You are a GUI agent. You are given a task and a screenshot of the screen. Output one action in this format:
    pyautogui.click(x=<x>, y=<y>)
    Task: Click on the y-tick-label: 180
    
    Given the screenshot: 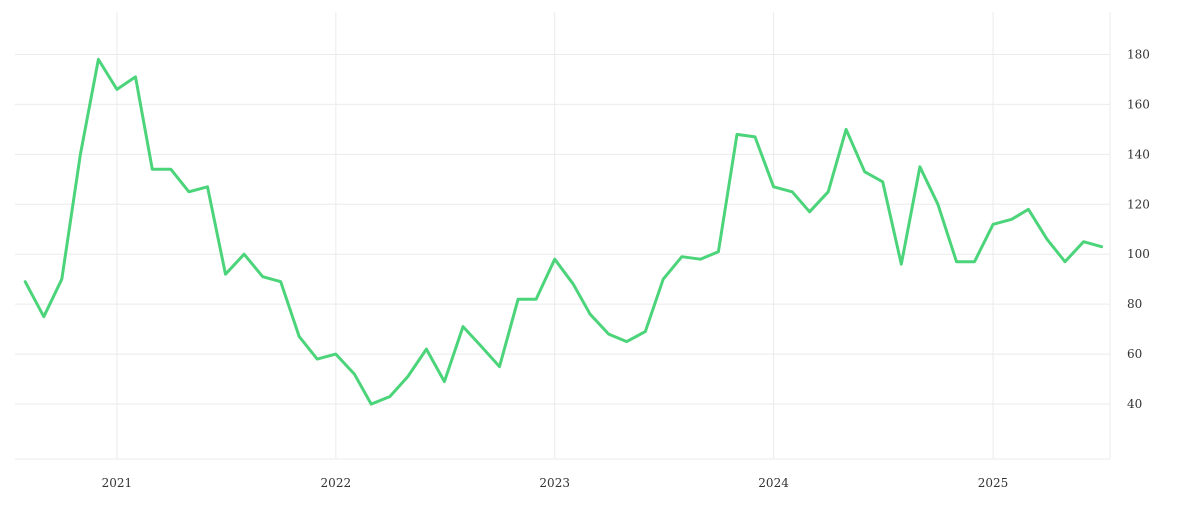 What is the action you would take?
    pyautogui.click(x=1138, y=54)
    